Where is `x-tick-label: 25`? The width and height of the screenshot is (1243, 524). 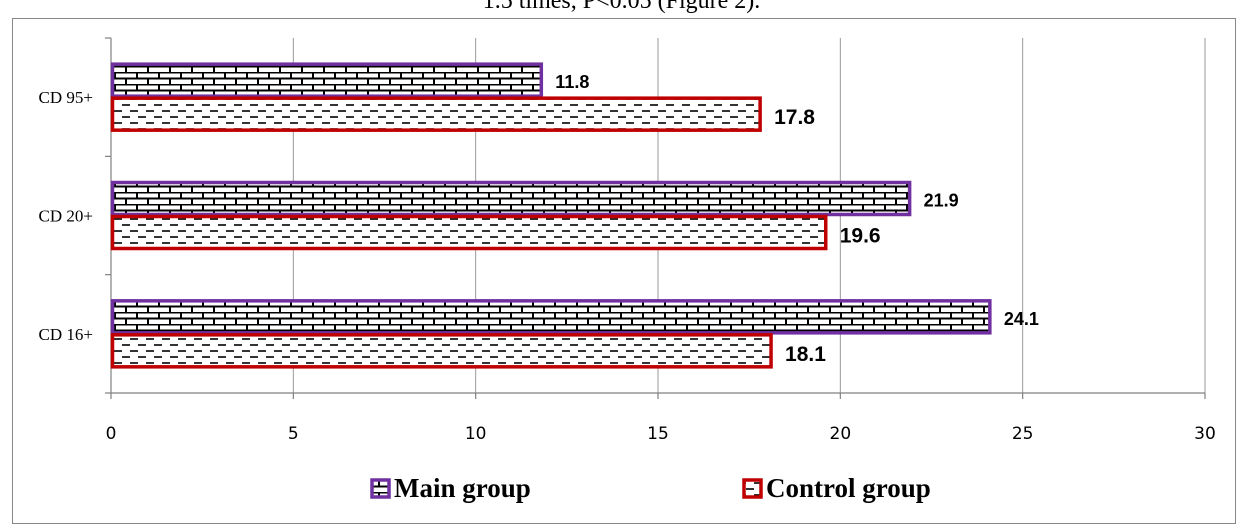
x-tick-label: 25 is located at coordinates (1023, 434).